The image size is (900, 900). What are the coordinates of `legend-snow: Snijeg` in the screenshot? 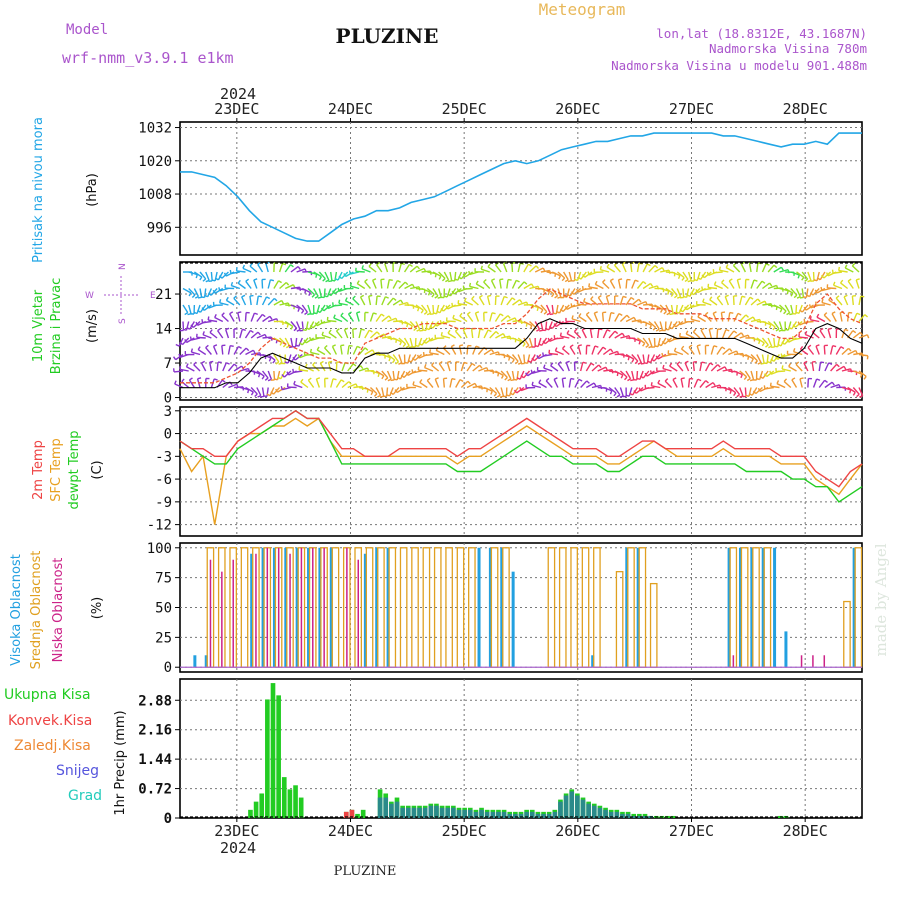 It's located at (77, 771).